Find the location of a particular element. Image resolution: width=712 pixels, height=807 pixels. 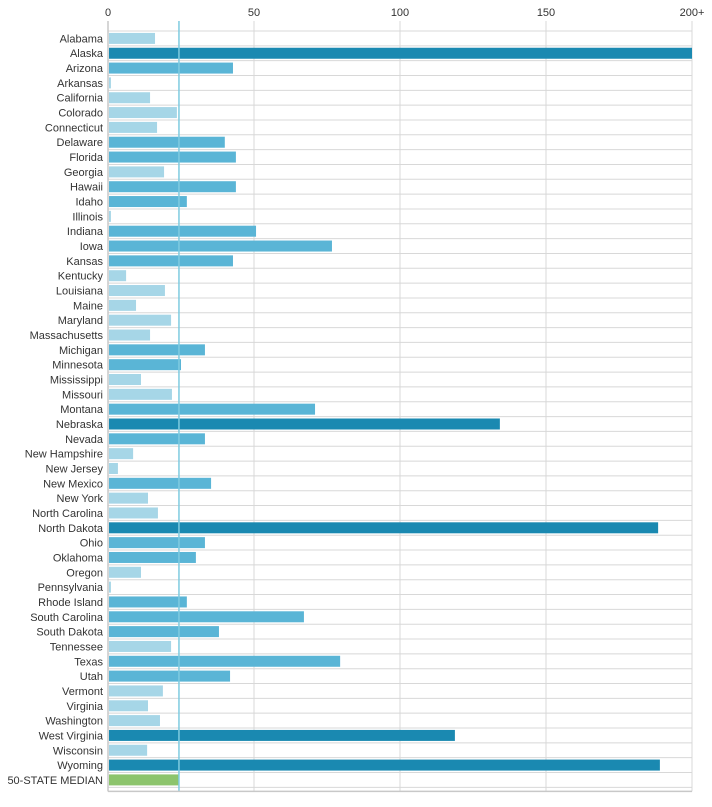

category-label: Iowa is located at coordinates (92, 247).